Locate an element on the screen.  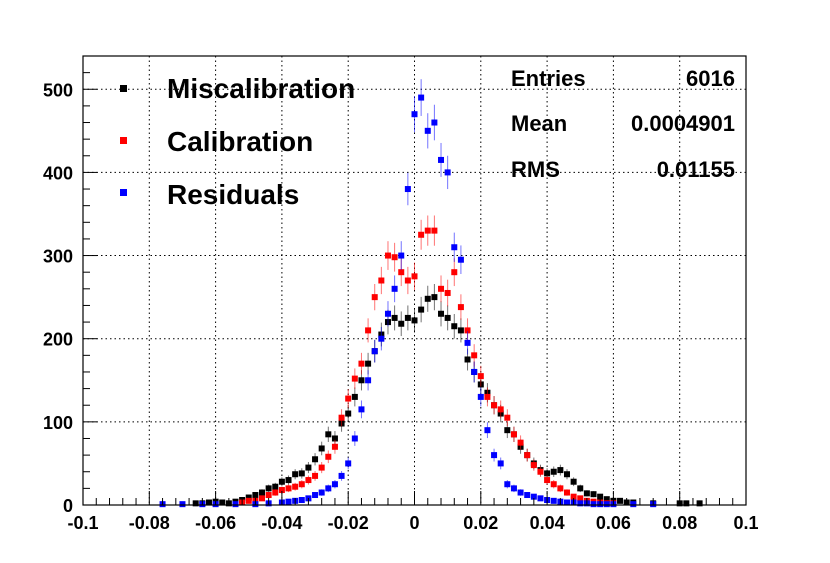
stats-rms-value: 0.01155 is located at coordinates (696, 169).